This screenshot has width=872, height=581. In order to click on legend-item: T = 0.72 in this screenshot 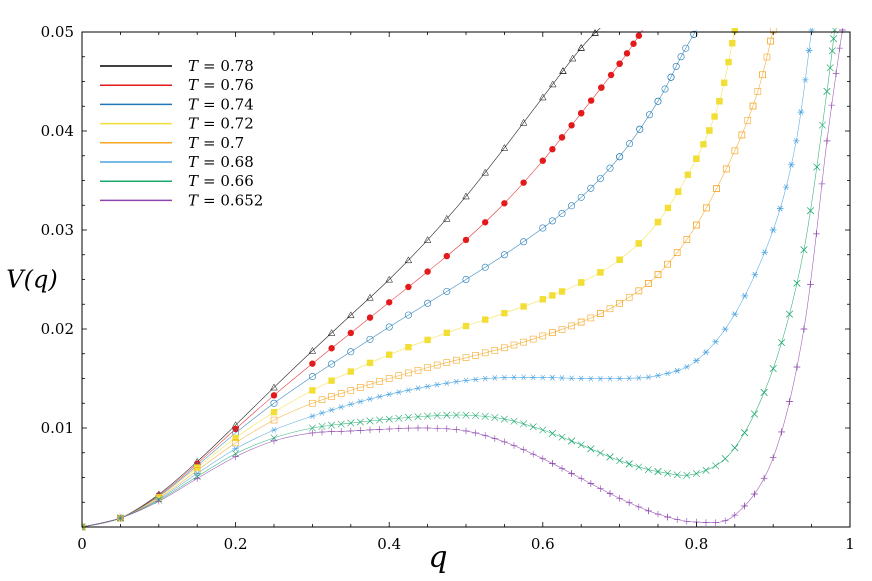, I will do `click(177, 124)`.